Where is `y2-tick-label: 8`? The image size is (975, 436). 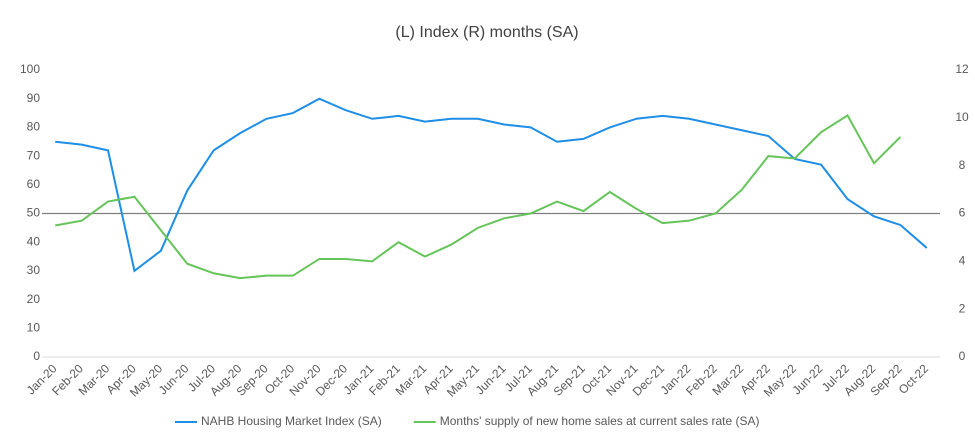
y2-tick-label: 8 is located at coordinates (962, 165).